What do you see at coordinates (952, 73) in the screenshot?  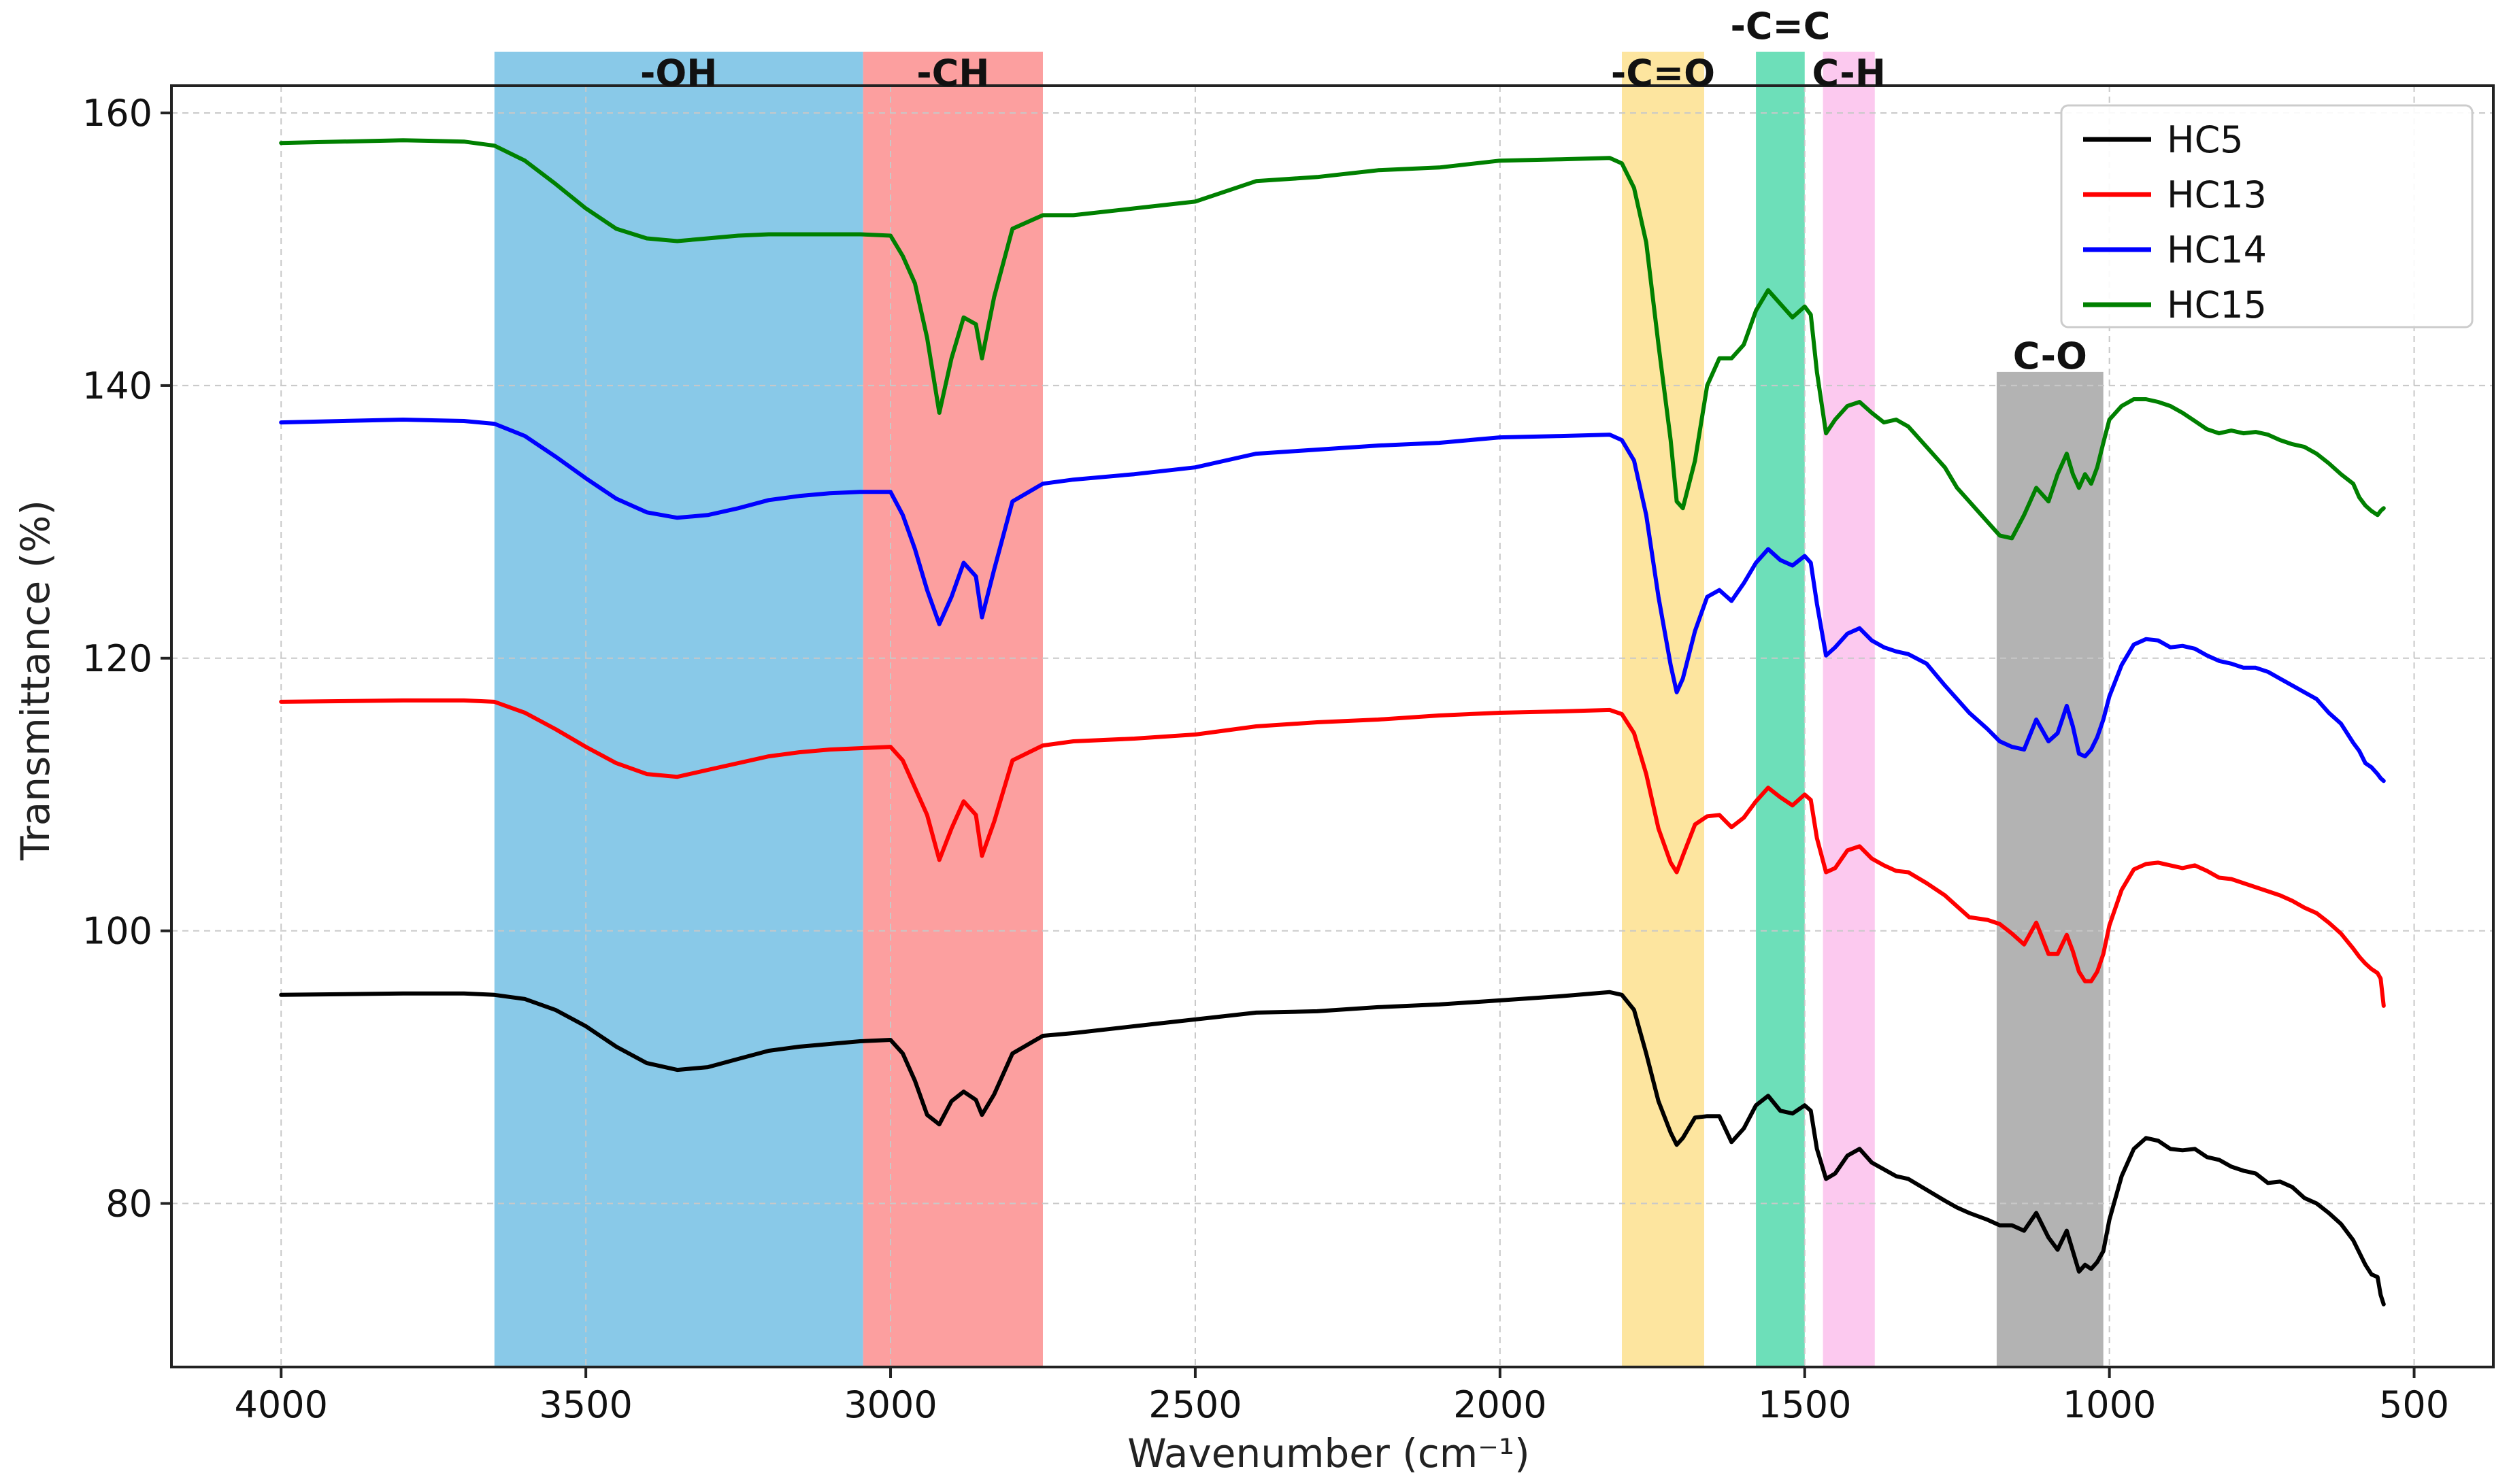 I see `band-label: -CH` at bounding box center [952, 73].